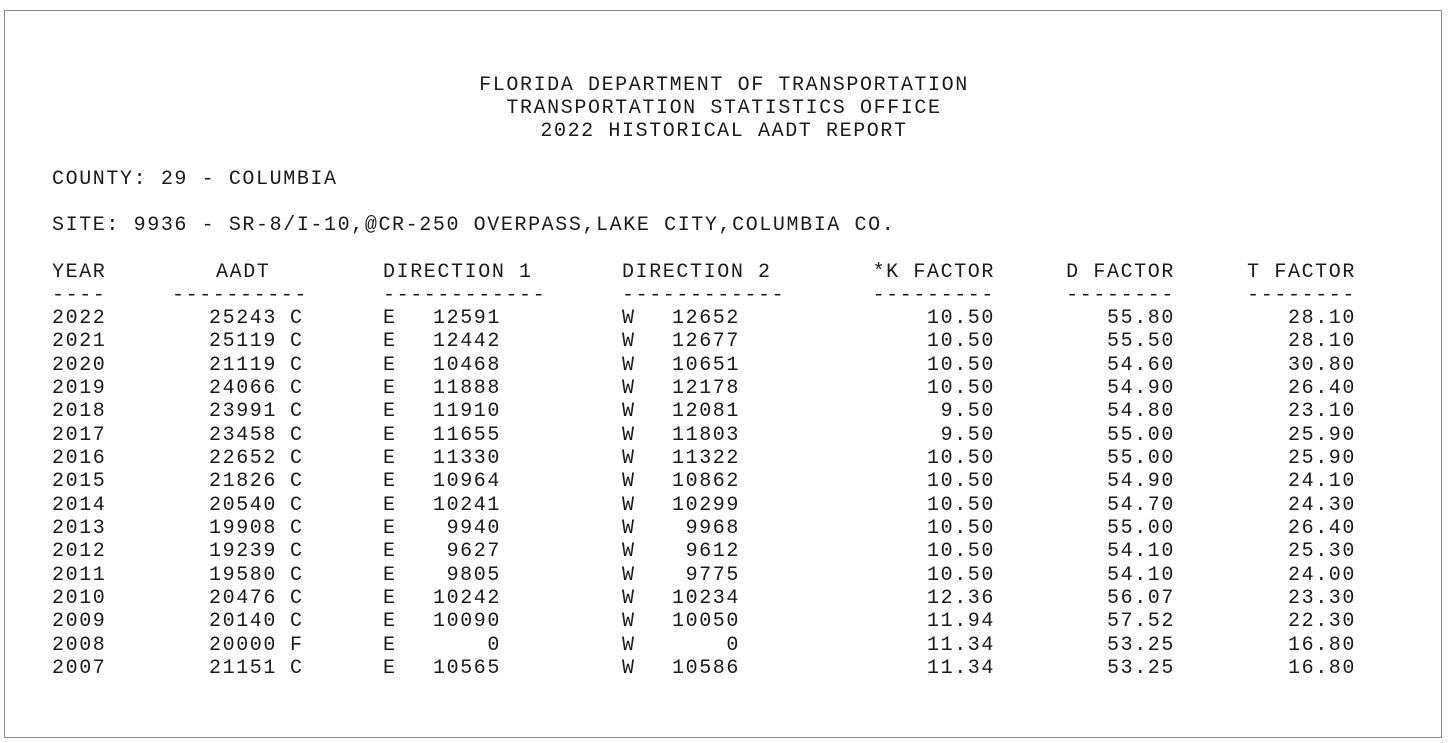  Describe the element at coordinates (79, 575) in the screenshot. I see `year-cell: 2011` at that location.